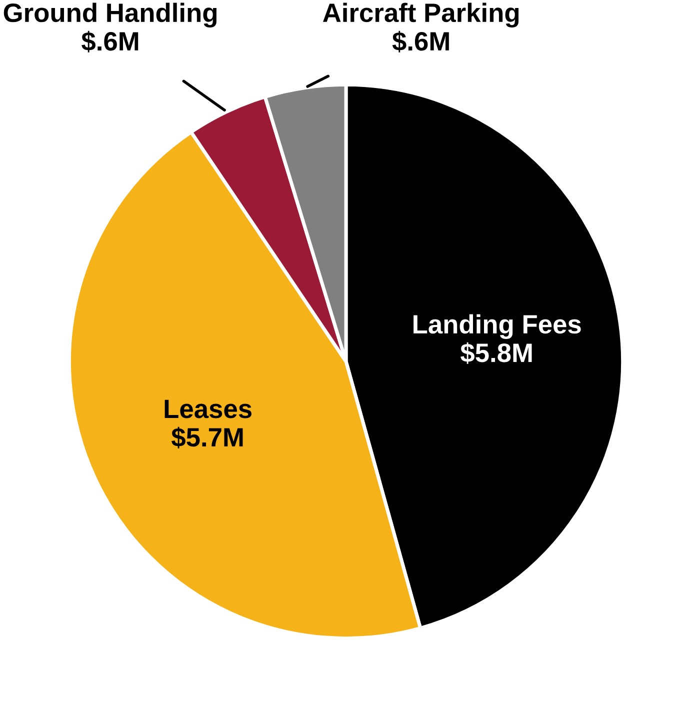 The image size is (692, 723). I want to click on slice-label: Landing Fees, so click(497, 326).